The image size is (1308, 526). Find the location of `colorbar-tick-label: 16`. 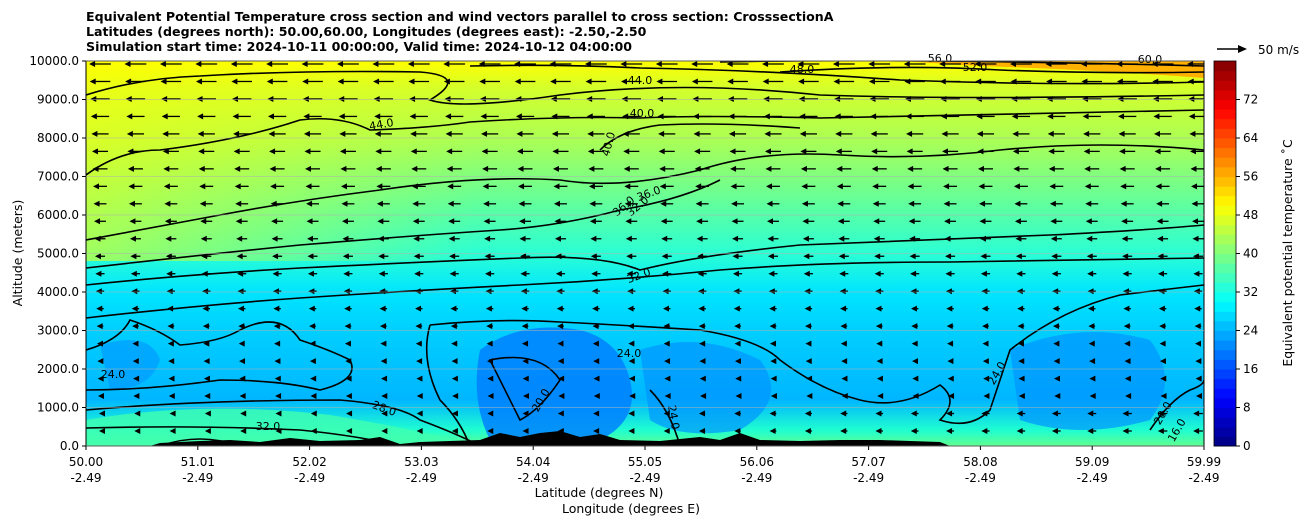

colorbar-tick-label: 16 is located at coordinates (1250, 369).